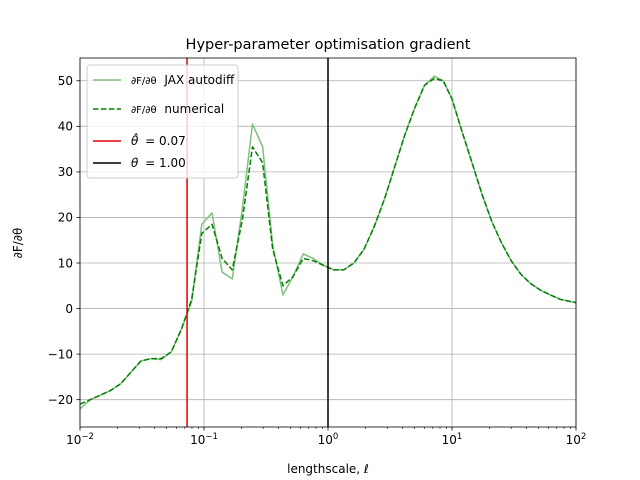 The width and height of the screenshot is (640, 480). I want to click on legend-rest-autodiff: JAX autodiff, so click(199, 80).